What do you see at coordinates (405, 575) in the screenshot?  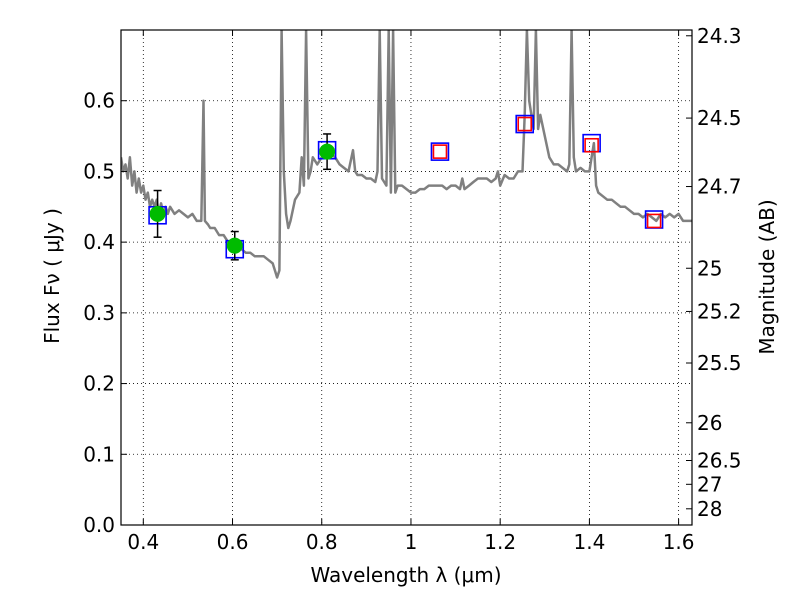 I see `x-axis-label: Wavelength λ (μm)` at bounding box center [405, 575].